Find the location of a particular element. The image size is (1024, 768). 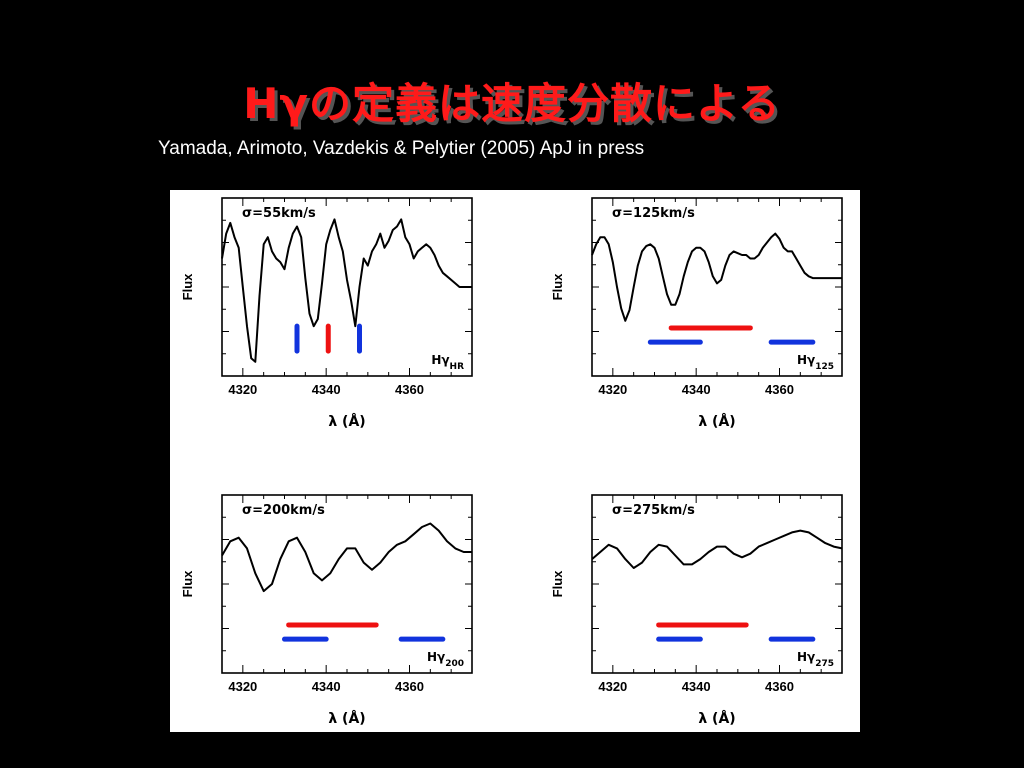

spectrum-panel-1: 4320 4340 4360 λ (Å) Flux σ=55km/s HγHR is located at coordinates (326, 313).